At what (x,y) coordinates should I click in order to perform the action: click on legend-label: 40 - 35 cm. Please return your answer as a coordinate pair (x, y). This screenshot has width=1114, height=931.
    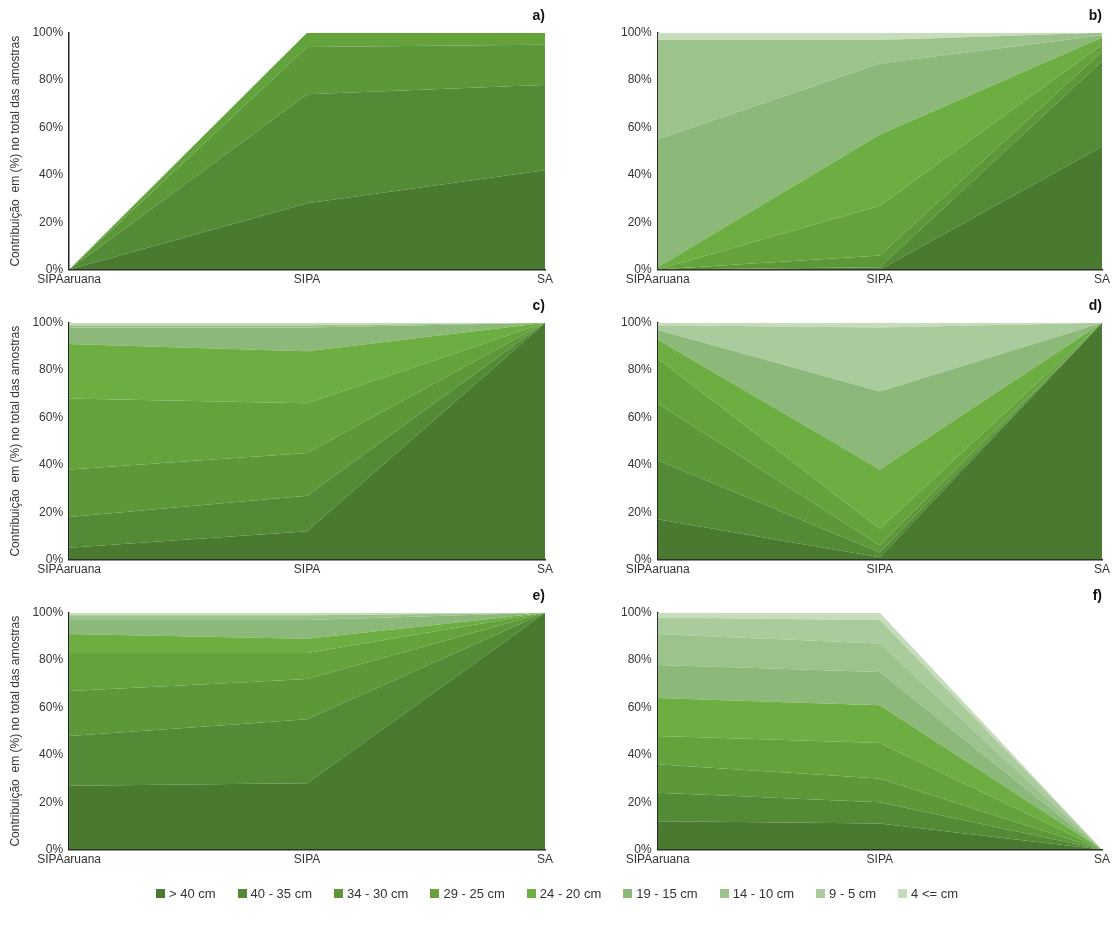
    Looking at the image, I should click on (281, 893).